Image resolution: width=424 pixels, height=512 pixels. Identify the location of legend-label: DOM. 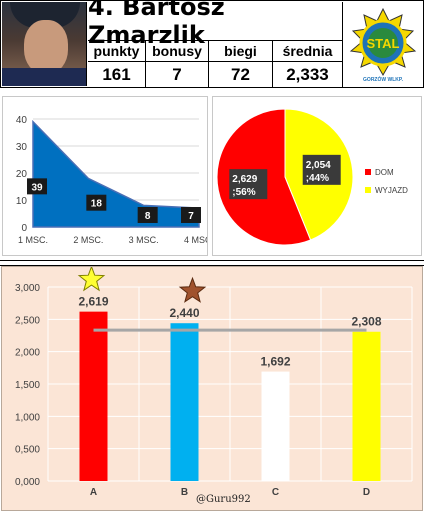
(384, 172).